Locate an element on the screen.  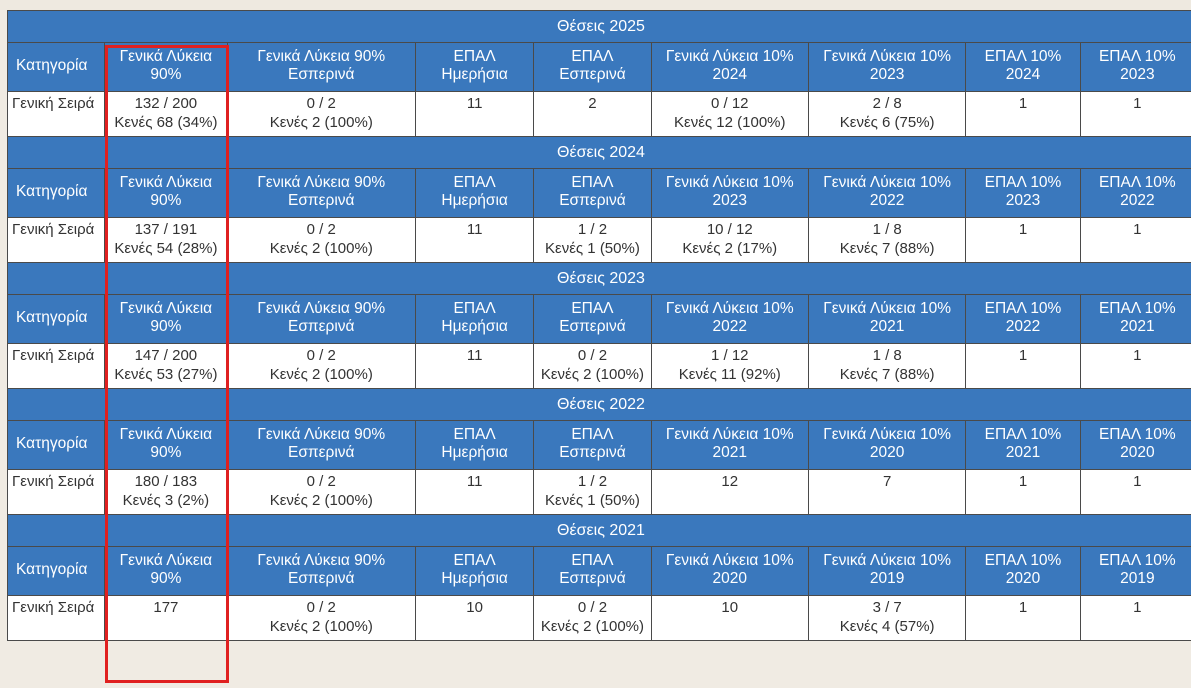
block-title-row: Θέσεις 2021 is located at coordinates (599, 530).